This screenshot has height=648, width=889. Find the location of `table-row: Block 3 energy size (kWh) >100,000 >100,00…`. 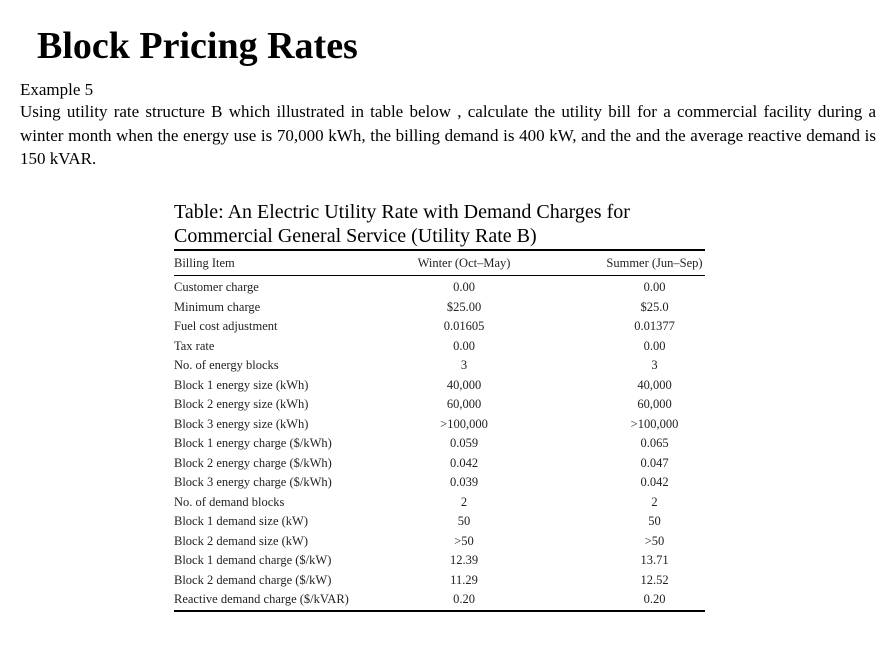

table-row: Block 3 energy size (kWh) >100,000 >100,00… is located at coordinates (439, 425).